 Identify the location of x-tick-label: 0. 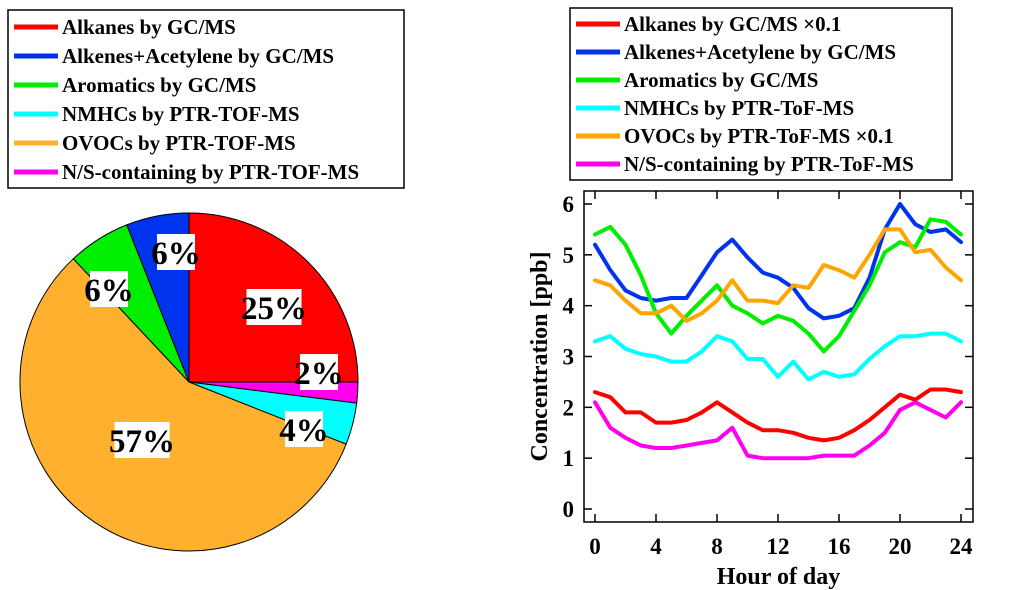
(595, 546).